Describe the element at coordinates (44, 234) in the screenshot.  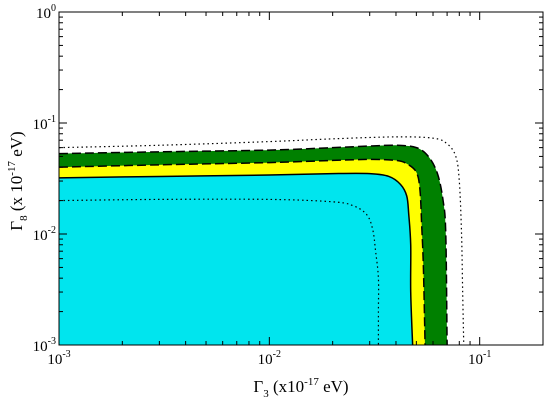
I see `y-tick-label: 10⁻²` at that location.